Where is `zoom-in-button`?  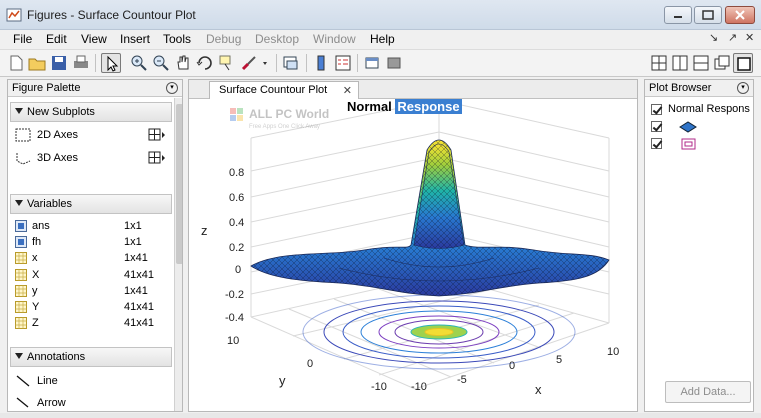 zoom-in-button is located at coordinates (139, 63).